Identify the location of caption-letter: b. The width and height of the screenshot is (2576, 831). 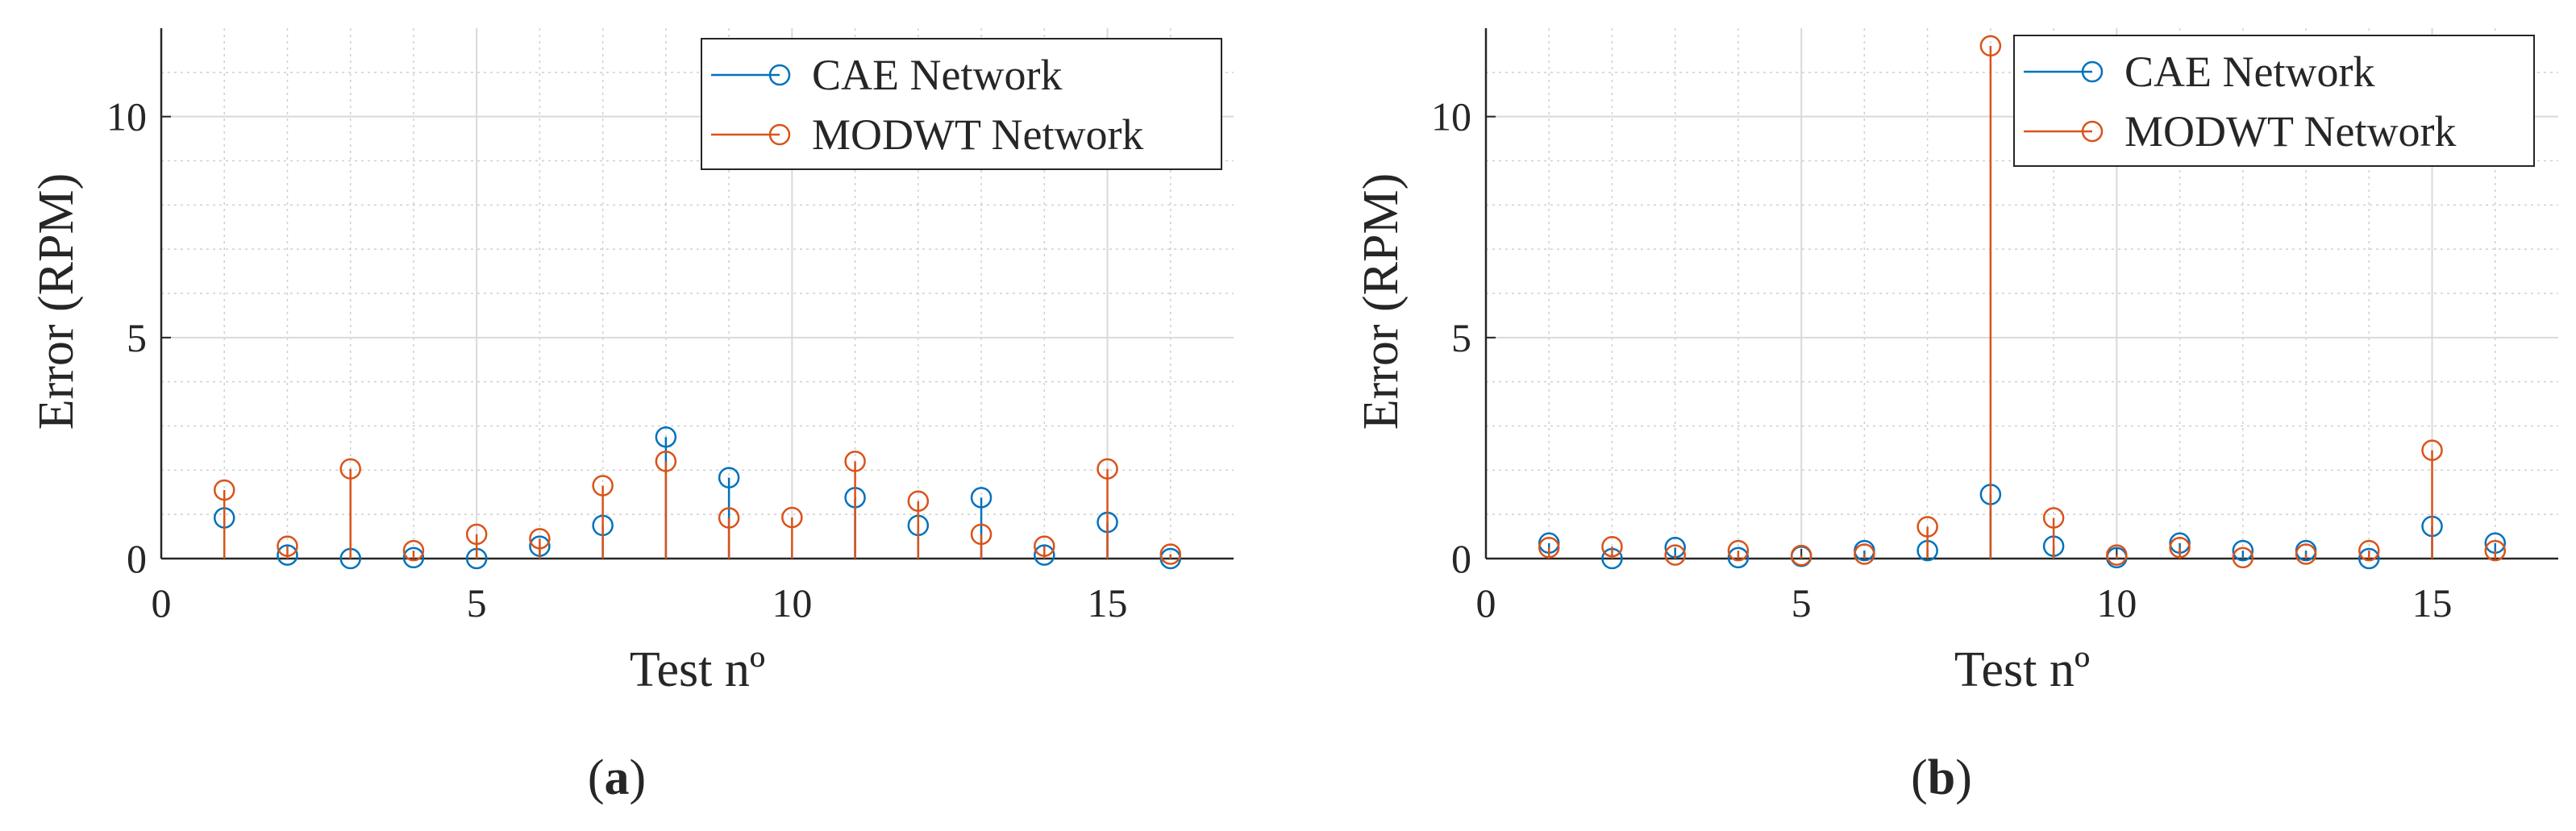
(1942, 778).